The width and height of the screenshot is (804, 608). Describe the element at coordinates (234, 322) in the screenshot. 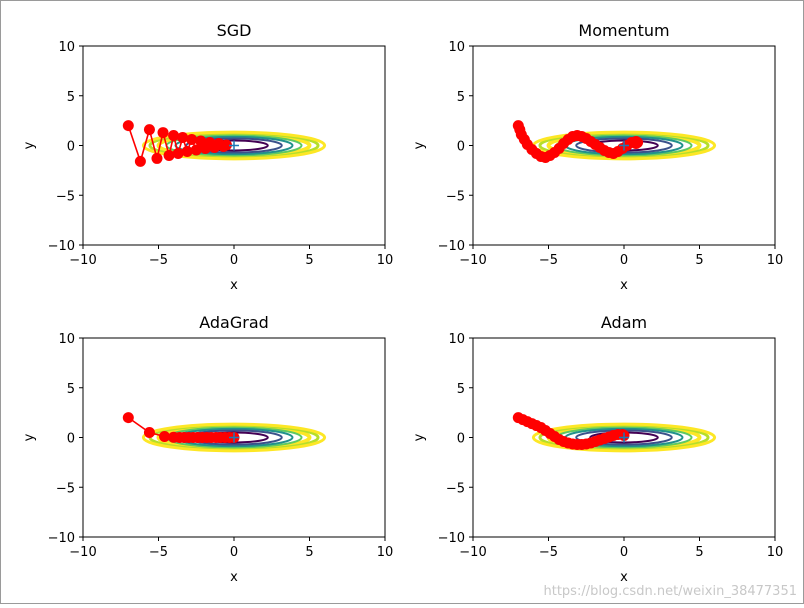

I see `subplot-title: AdaGrad` at that location.